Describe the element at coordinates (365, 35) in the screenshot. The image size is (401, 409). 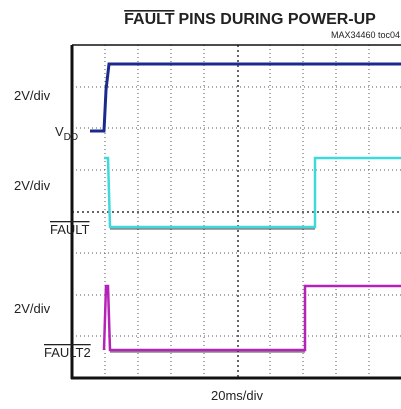
I see `note: MAX34460 toc04` at that location.